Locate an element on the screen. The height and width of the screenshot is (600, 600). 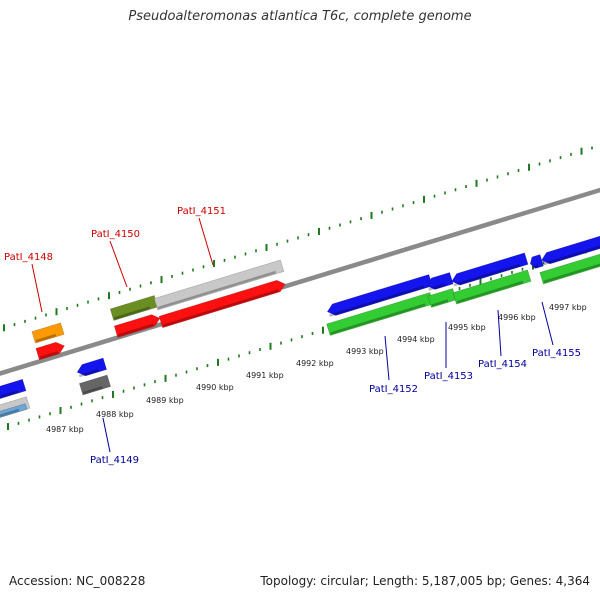
scale-label-4990: 4990 kbp is located at coordinates (215, 387).